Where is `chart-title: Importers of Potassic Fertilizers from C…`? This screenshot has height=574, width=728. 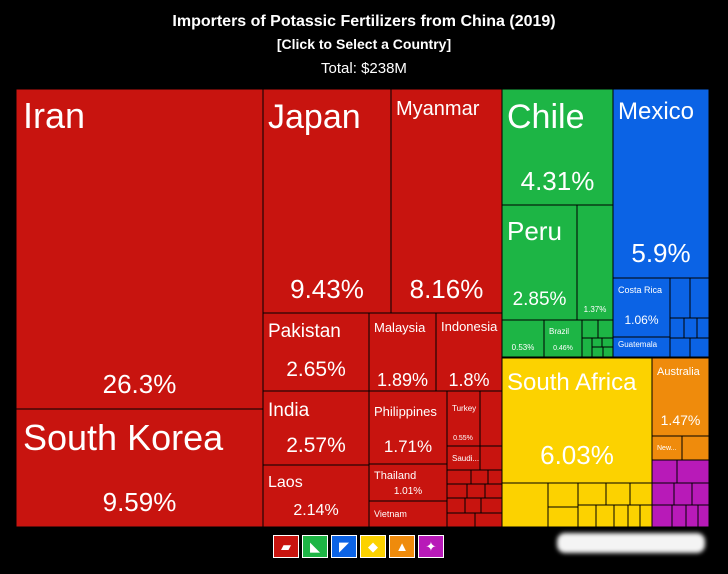 chart-title: Importers of Potassic Fertilizers from C… is located at coordinates (364, 21).